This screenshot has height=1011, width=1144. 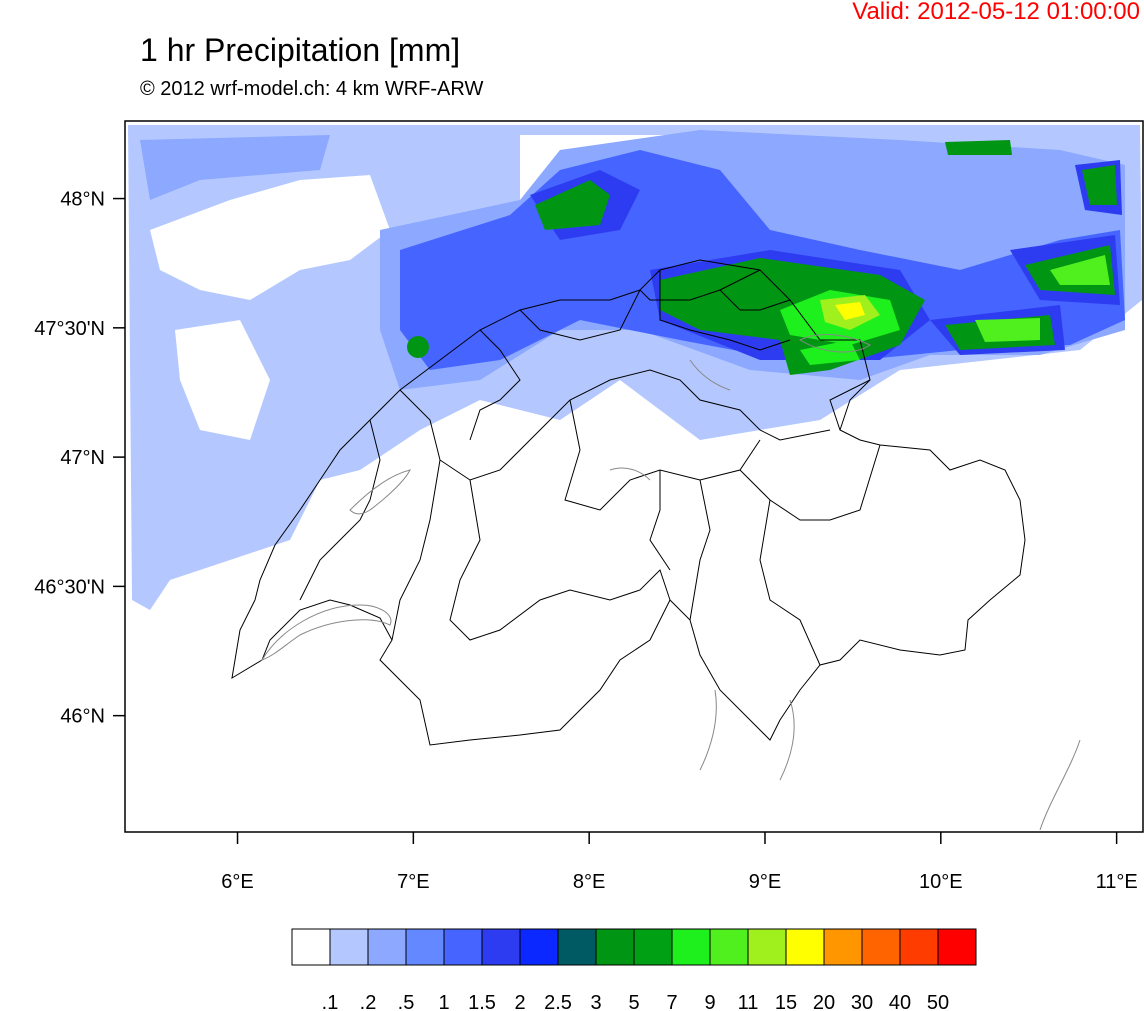 What do you see at coordinates (996, 12) in the screenshot?
I see `valid-time: Valid: 2012-05-12 01:00:00` at bounding box center [996, 12].